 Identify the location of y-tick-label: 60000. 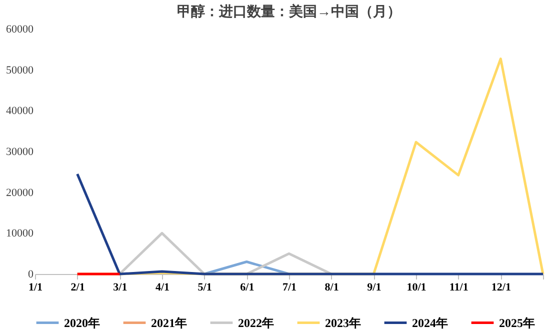
(20, 30).